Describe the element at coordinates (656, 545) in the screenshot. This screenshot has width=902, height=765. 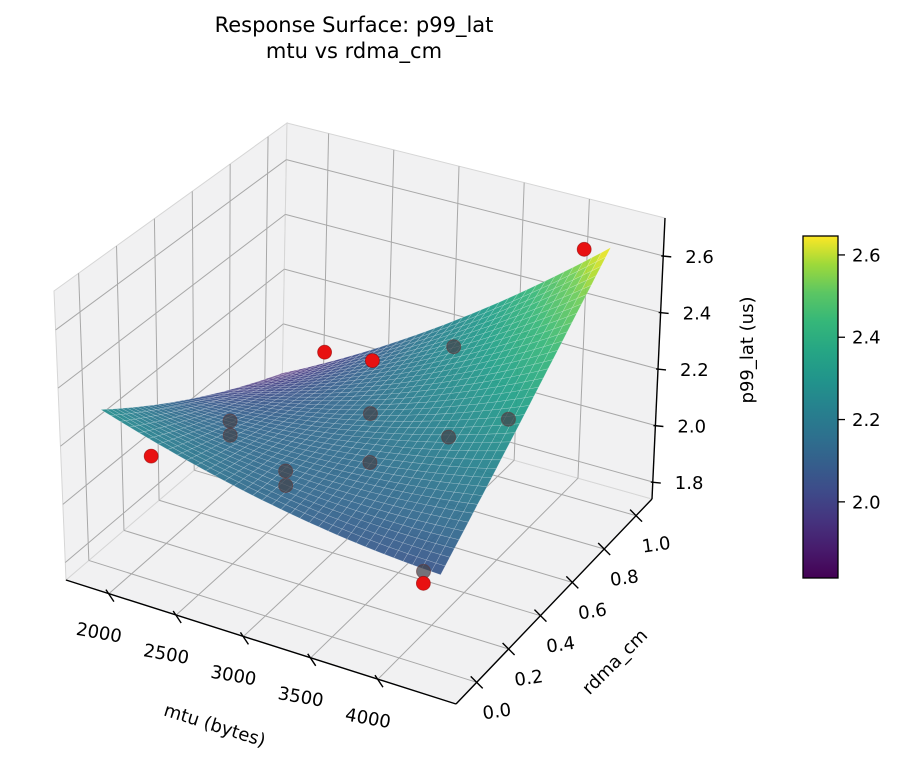
I see `y-tick-label: 1.0` at that location.